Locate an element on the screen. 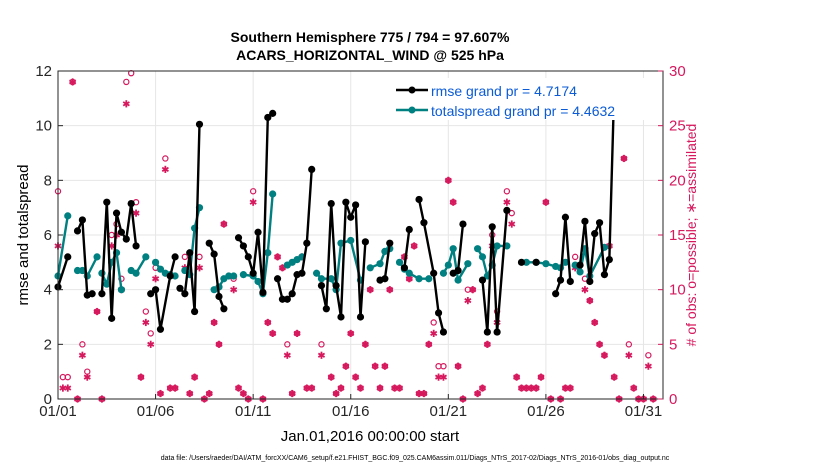 Image resolution: width=830 pixels, height=475 pixels. y-tick-label: 0 is located at coordinates (48, 399).